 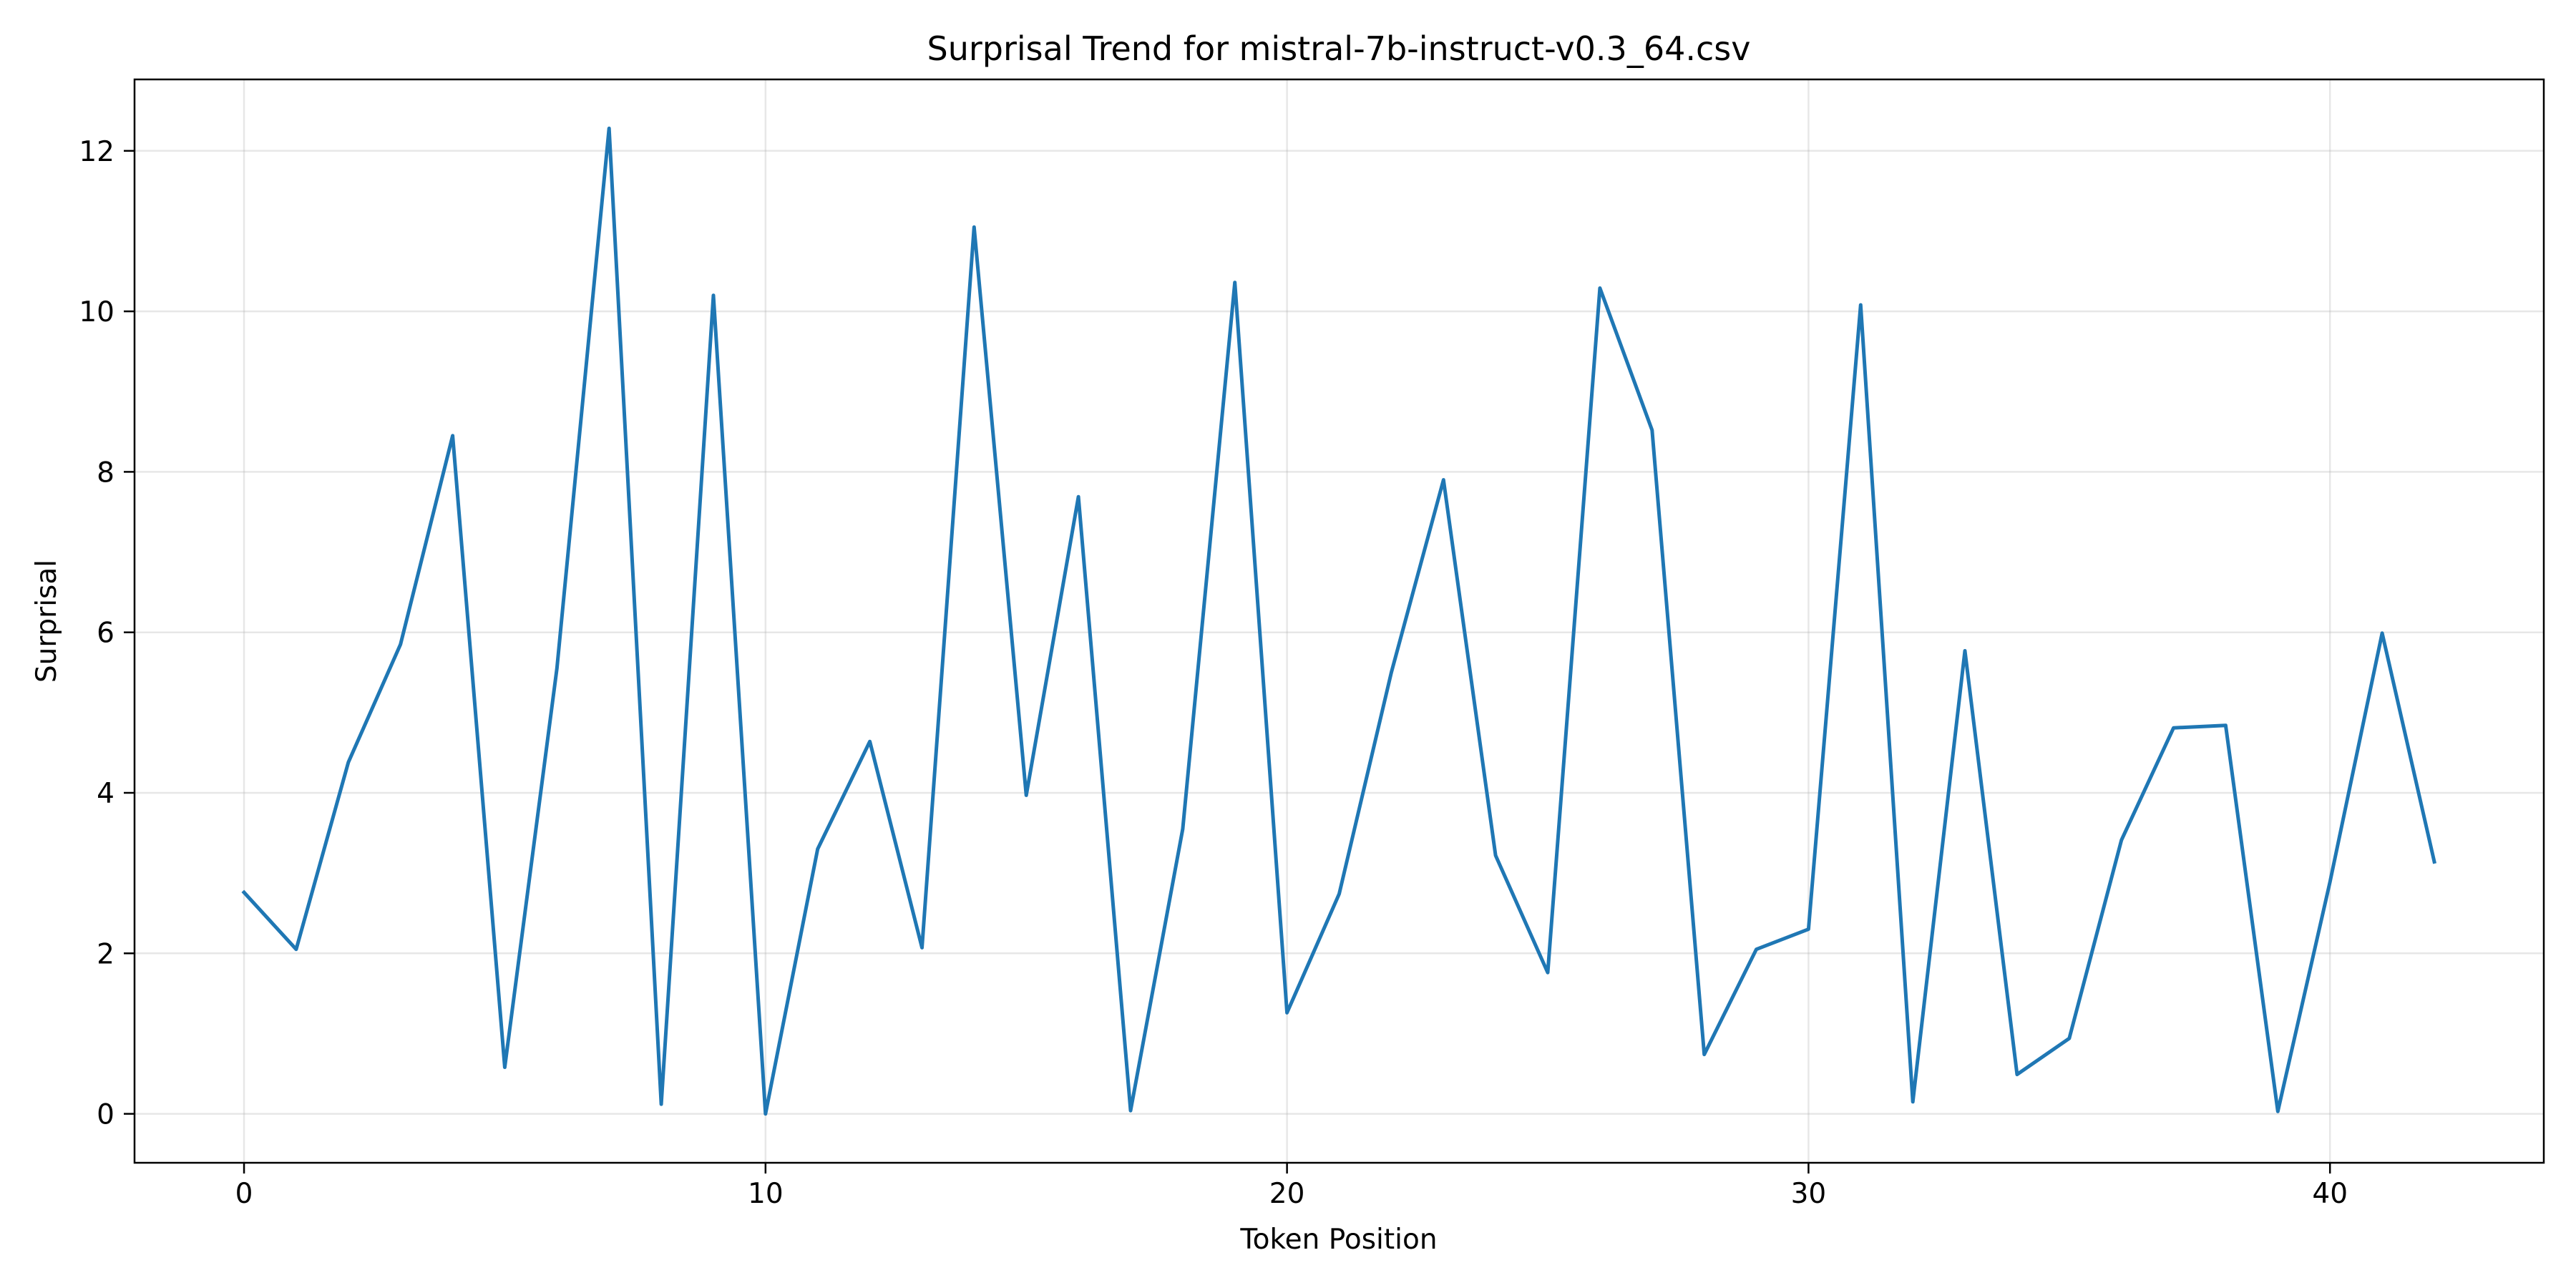 I want to click on x-tick-label: 30, so click(x=1809, y=1194).